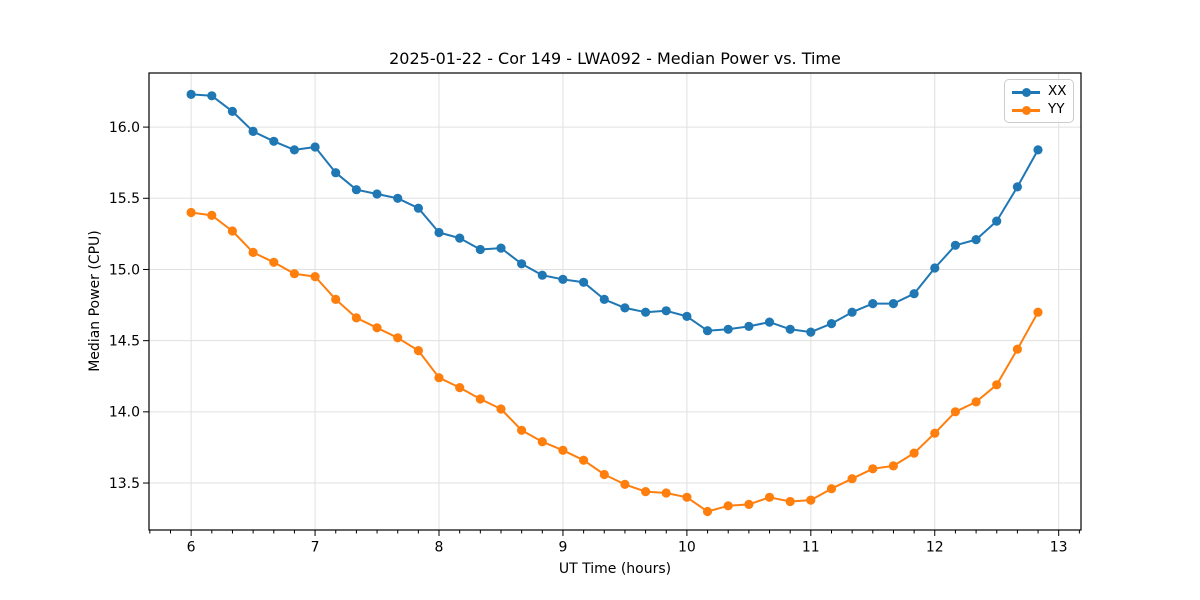 This screenshot has height=600, width=1200. Describe the element at coordinates (1026, 110) in the screenshot. I see `legend-line-marker-yy-icon` at that location.